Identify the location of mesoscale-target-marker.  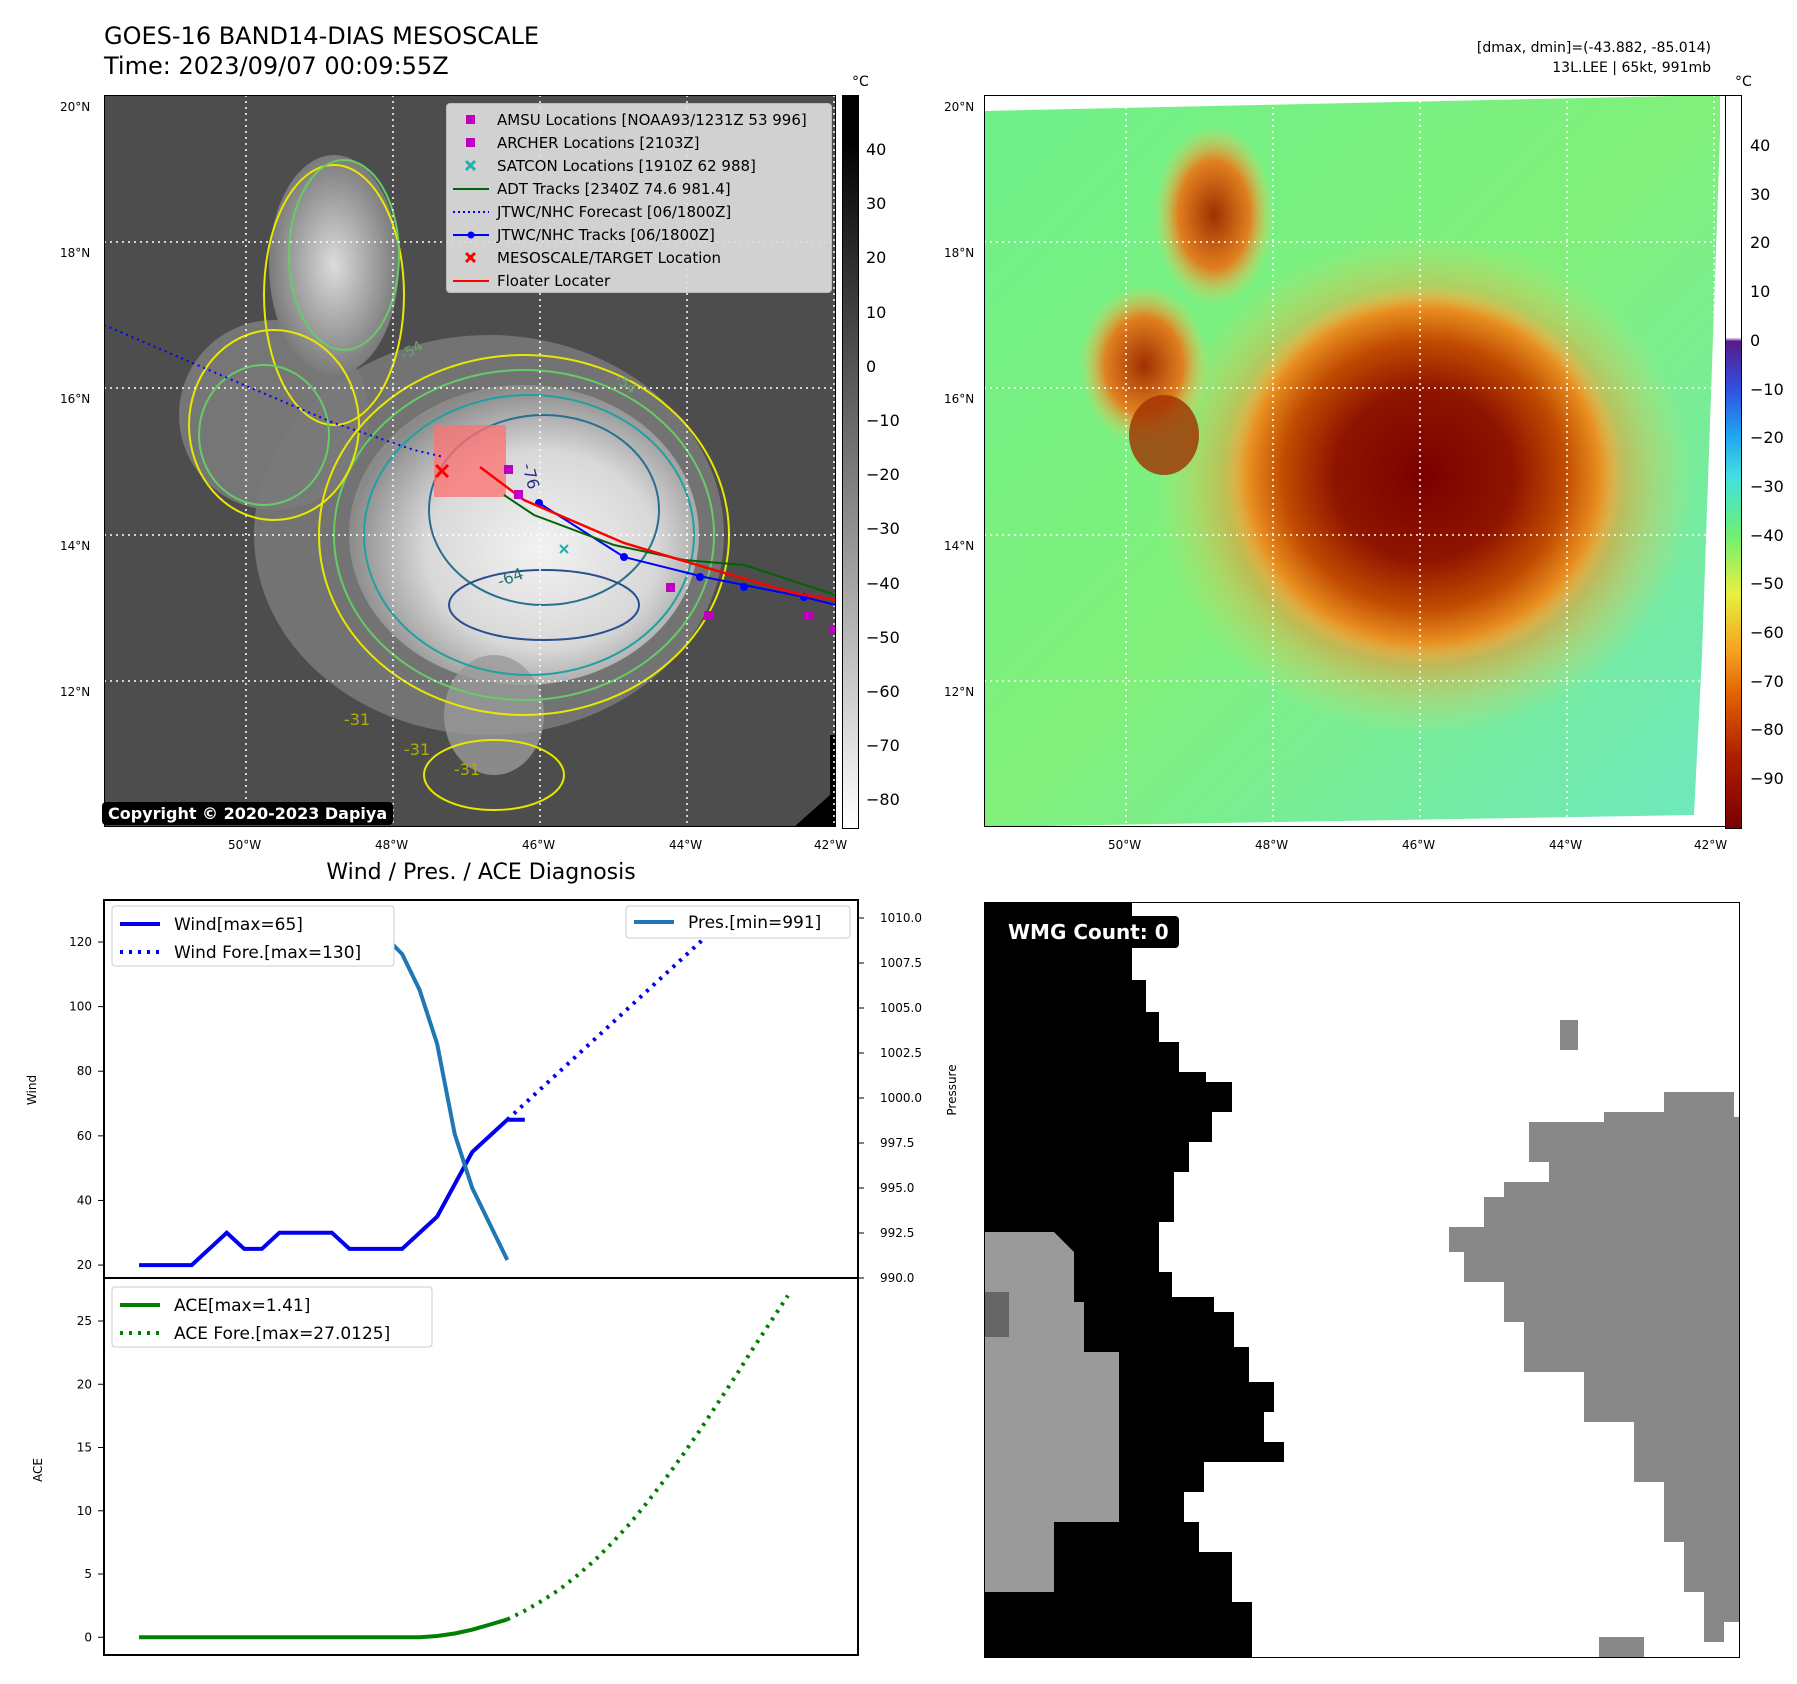
(442, 471).